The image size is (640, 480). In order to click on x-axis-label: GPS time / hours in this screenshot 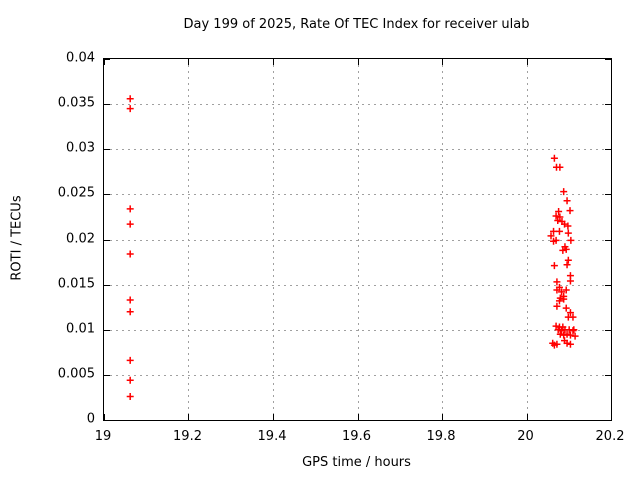, I will do `click(356, 462)`.